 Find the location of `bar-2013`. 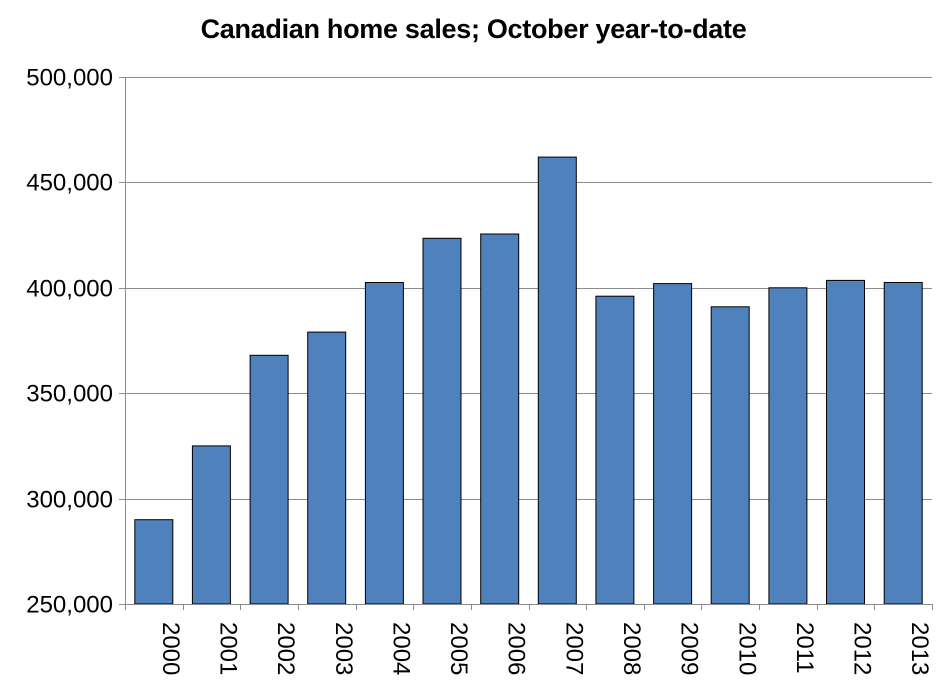

bar-2013 is located at coordinates (903, 443).